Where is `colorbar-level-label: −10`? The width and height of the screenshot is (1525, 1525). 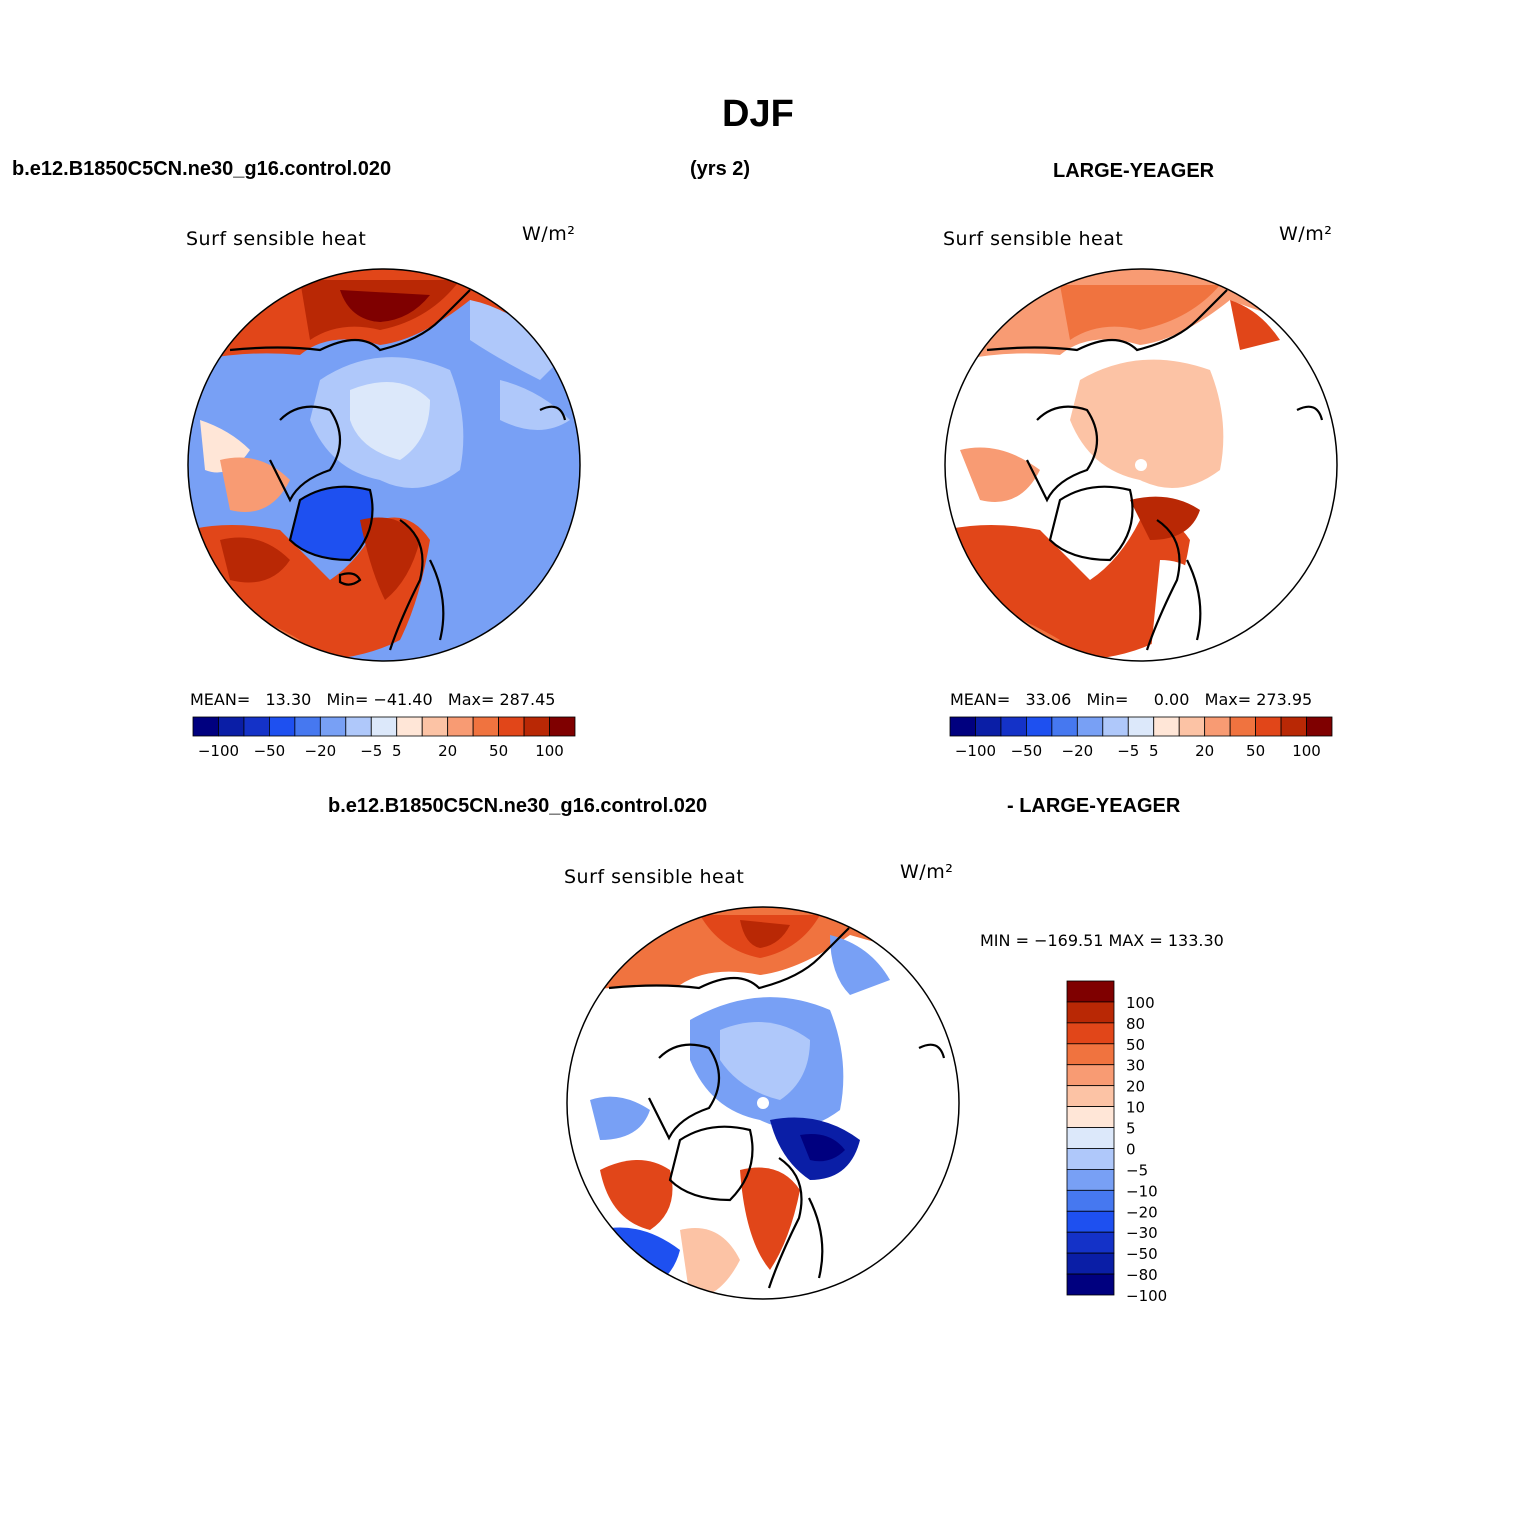 colorbar-level-label: −10 is located at coordinates (1142, 1191).